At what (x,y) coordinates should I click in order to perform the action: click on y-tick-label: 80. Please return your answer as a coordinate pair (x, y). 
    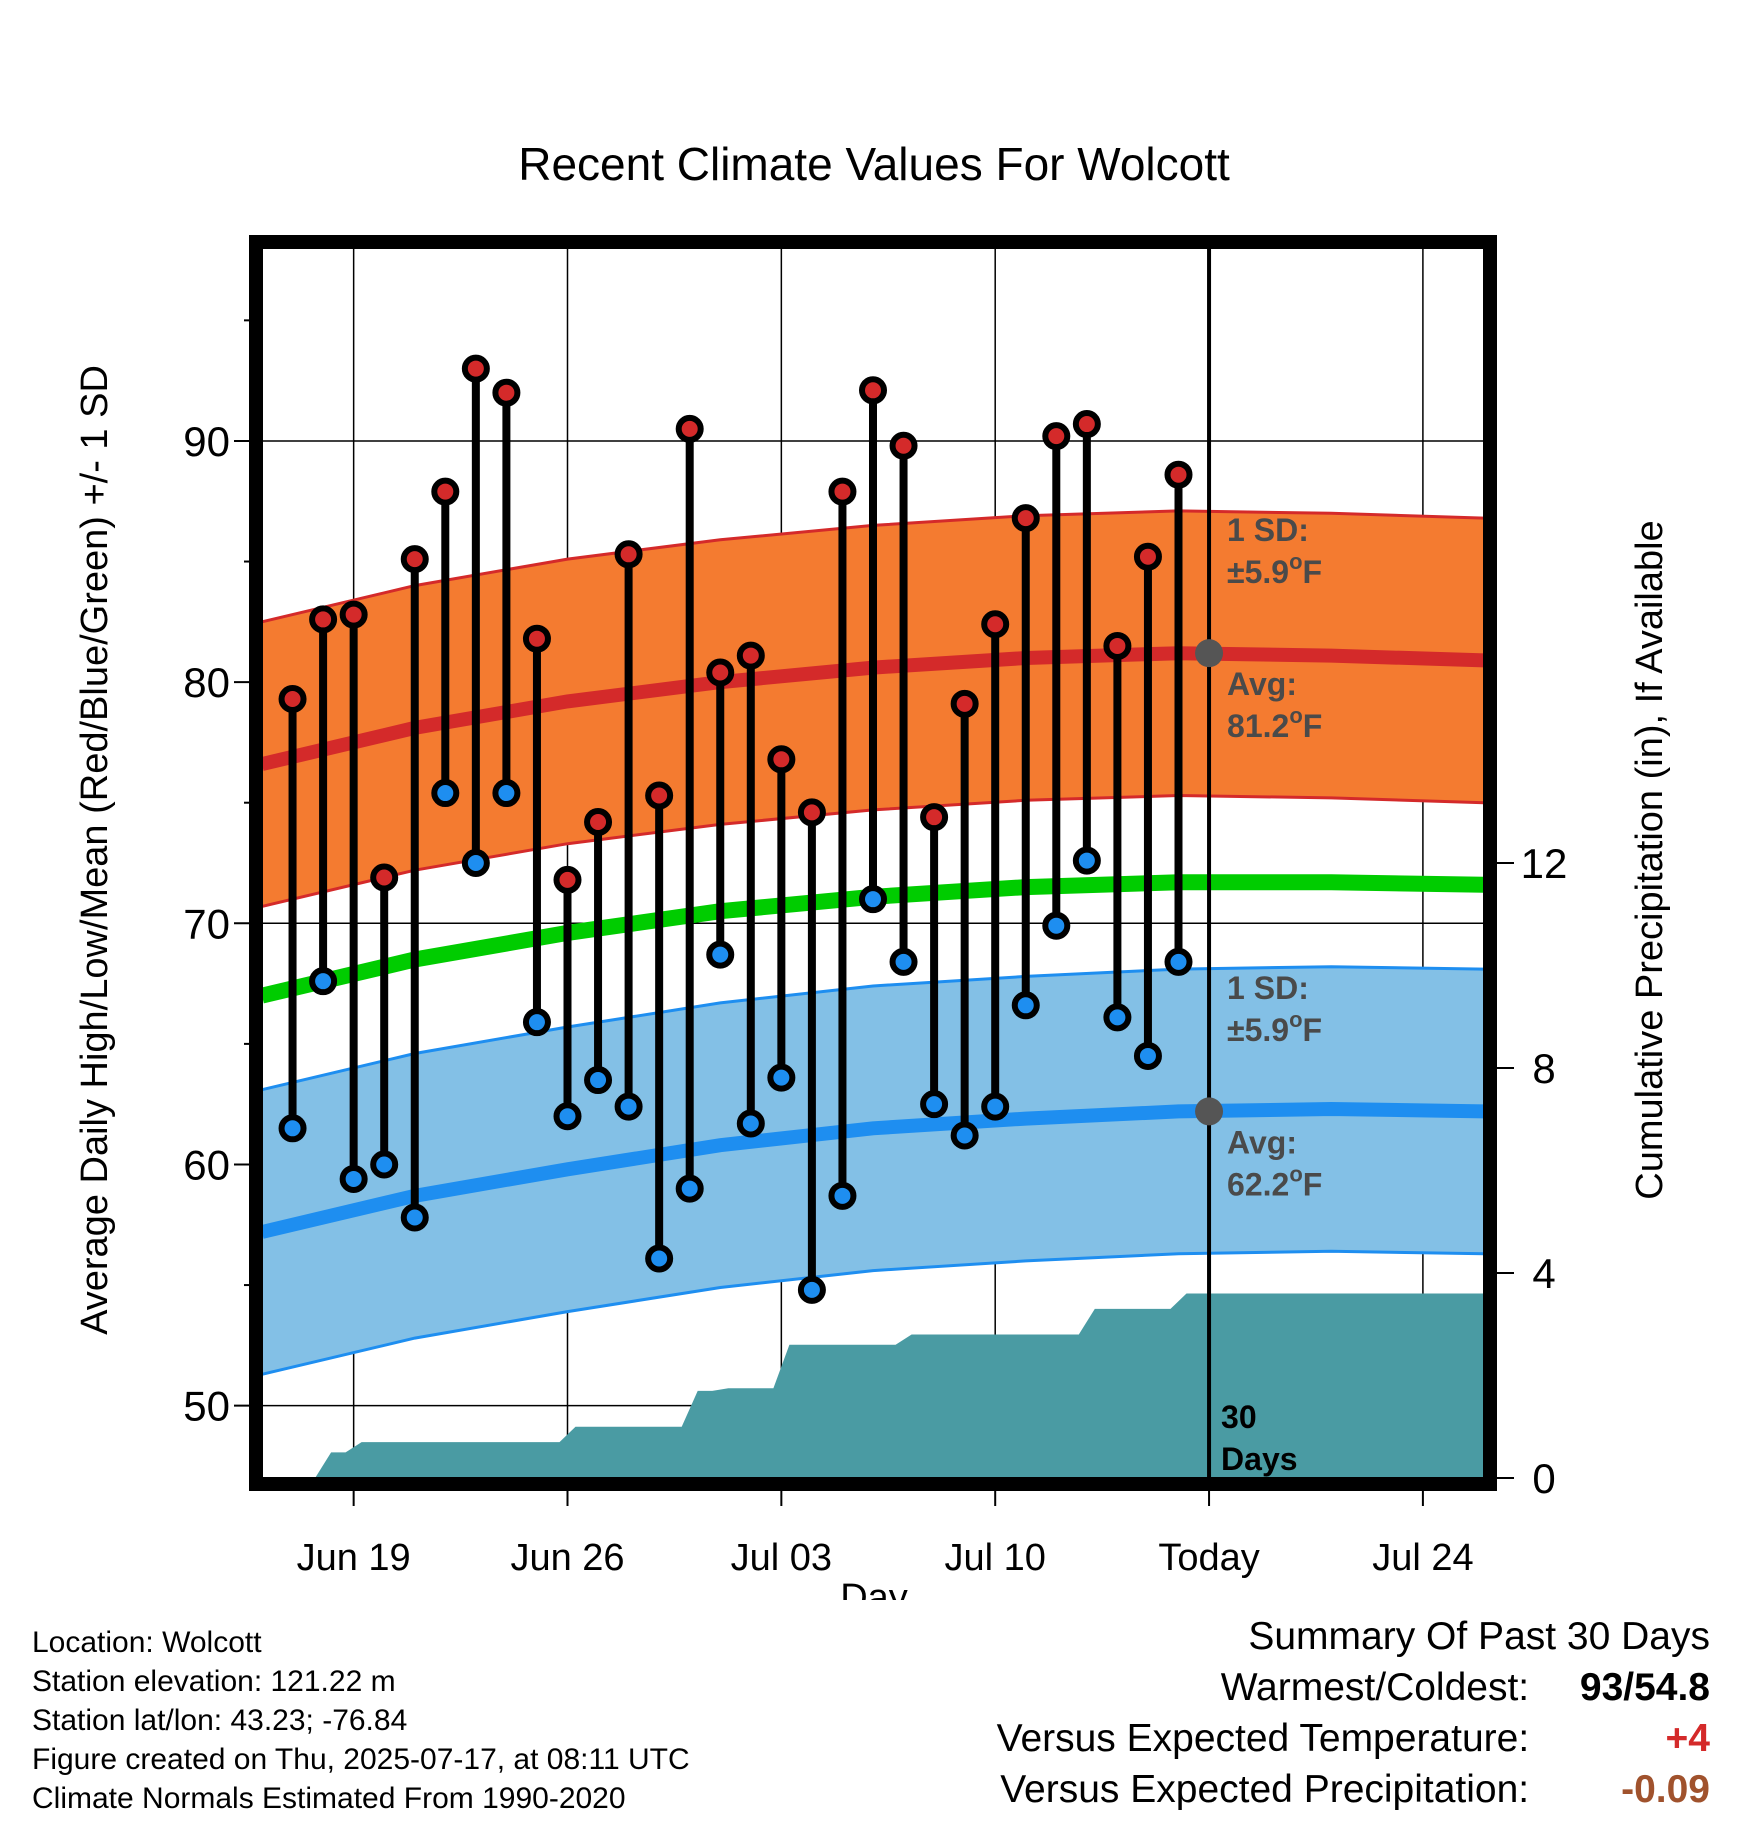
    Looking at the image, I should click on (206, 682).